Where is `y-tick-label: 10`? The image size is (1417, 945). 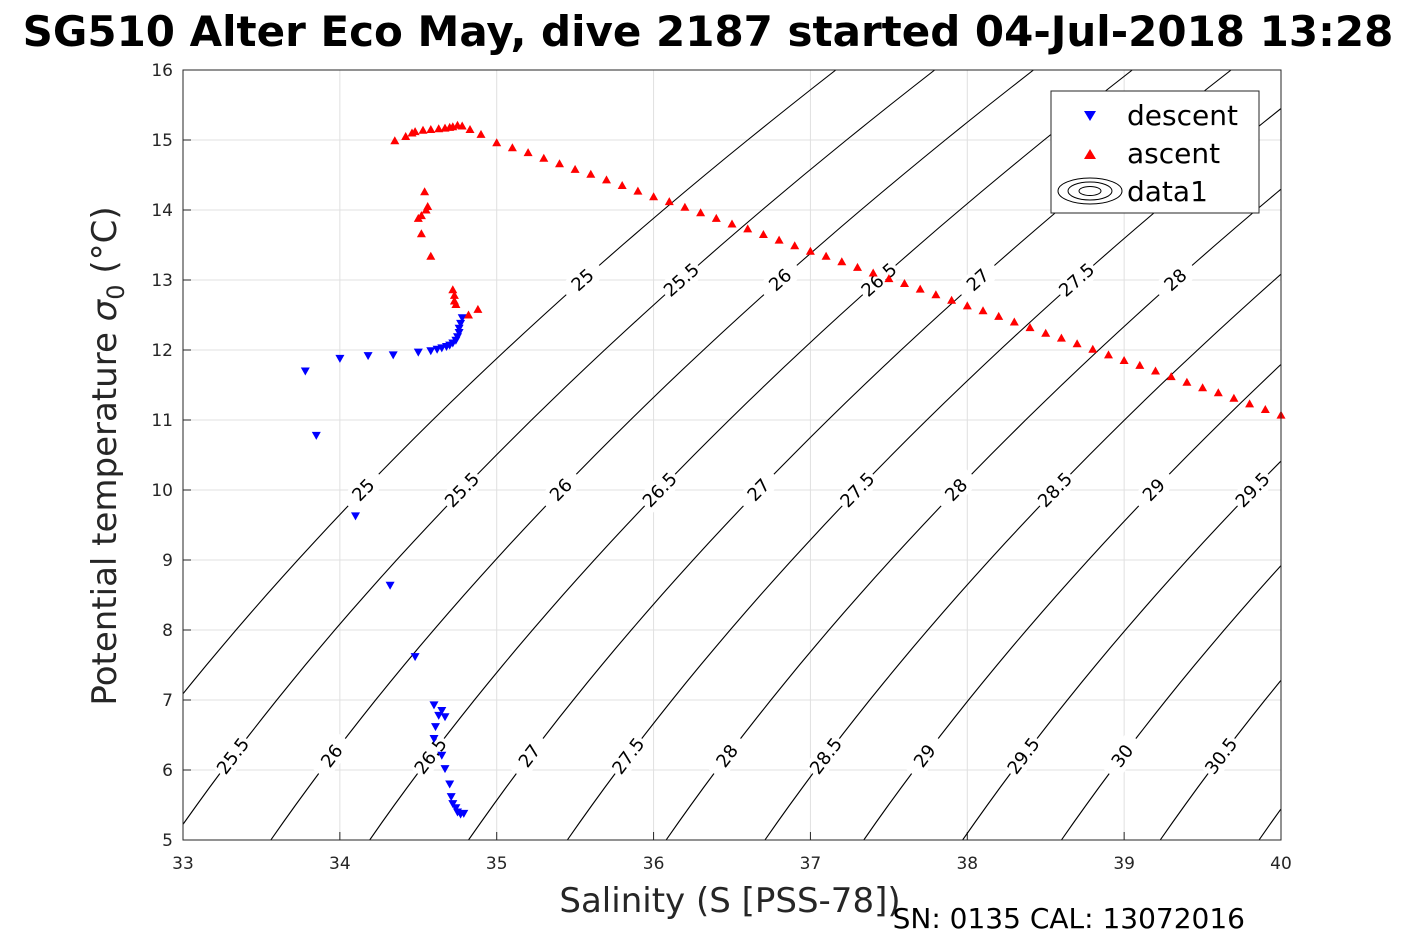
y-tick-label: 10 is located at coordinates (162, 491).